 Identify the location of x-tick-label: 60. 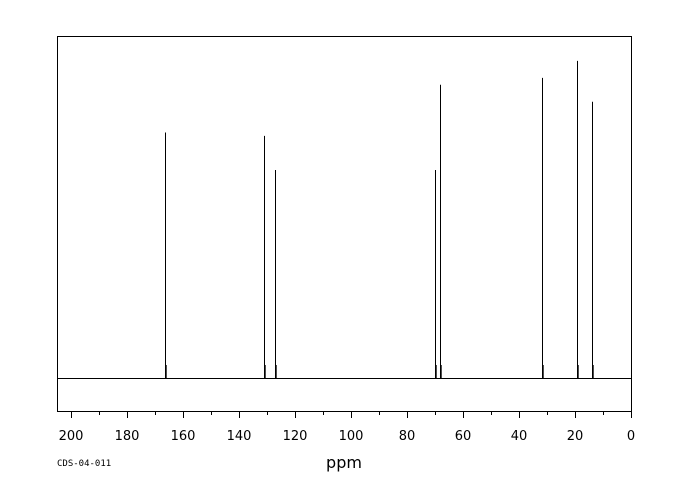
(463, 436).